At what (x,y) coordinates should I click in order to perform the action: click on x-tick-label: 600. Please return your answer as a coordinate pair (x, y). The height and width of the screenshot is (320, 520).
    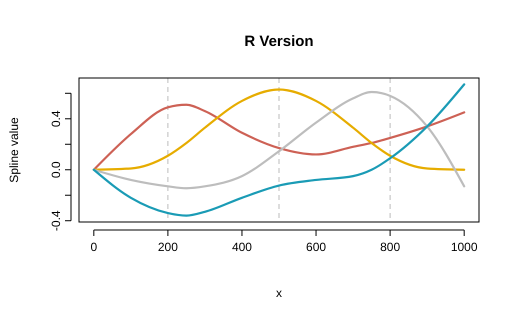
    Looking at the image, I should click on (316, 247).